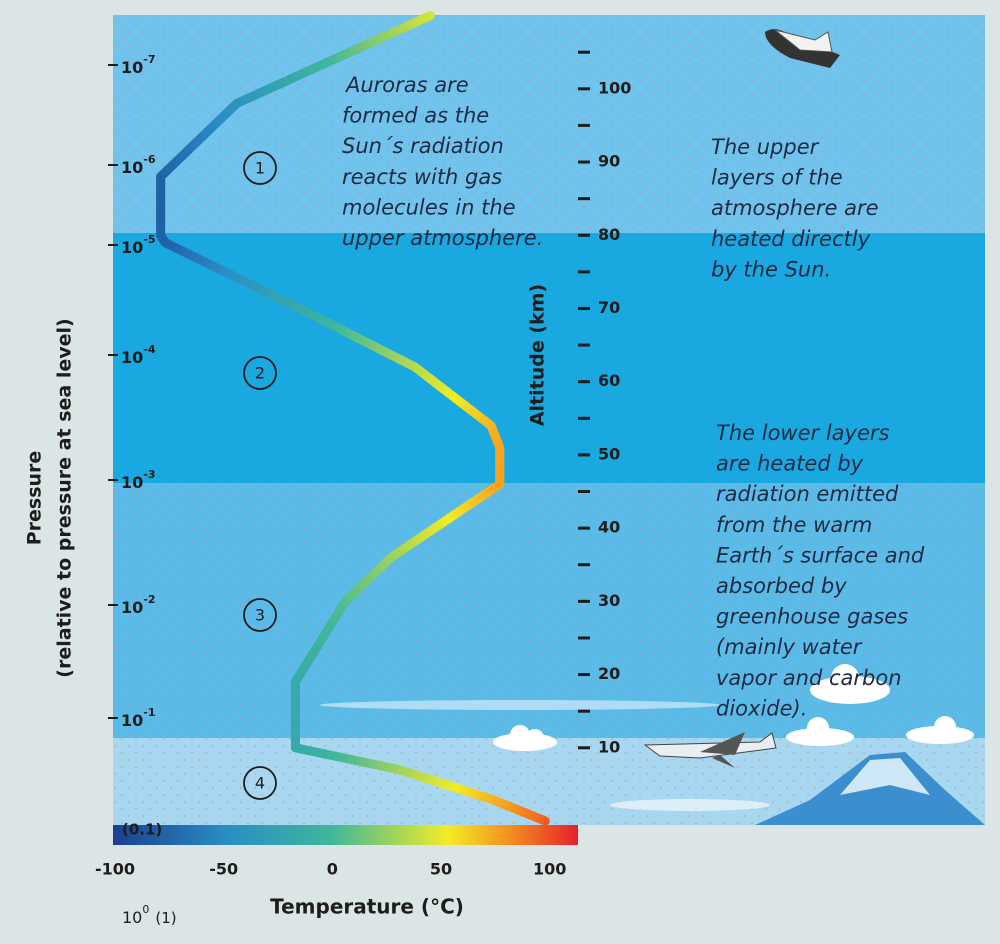  I want to click on annotation-lower: vapor and carbon, so click(809, 678).